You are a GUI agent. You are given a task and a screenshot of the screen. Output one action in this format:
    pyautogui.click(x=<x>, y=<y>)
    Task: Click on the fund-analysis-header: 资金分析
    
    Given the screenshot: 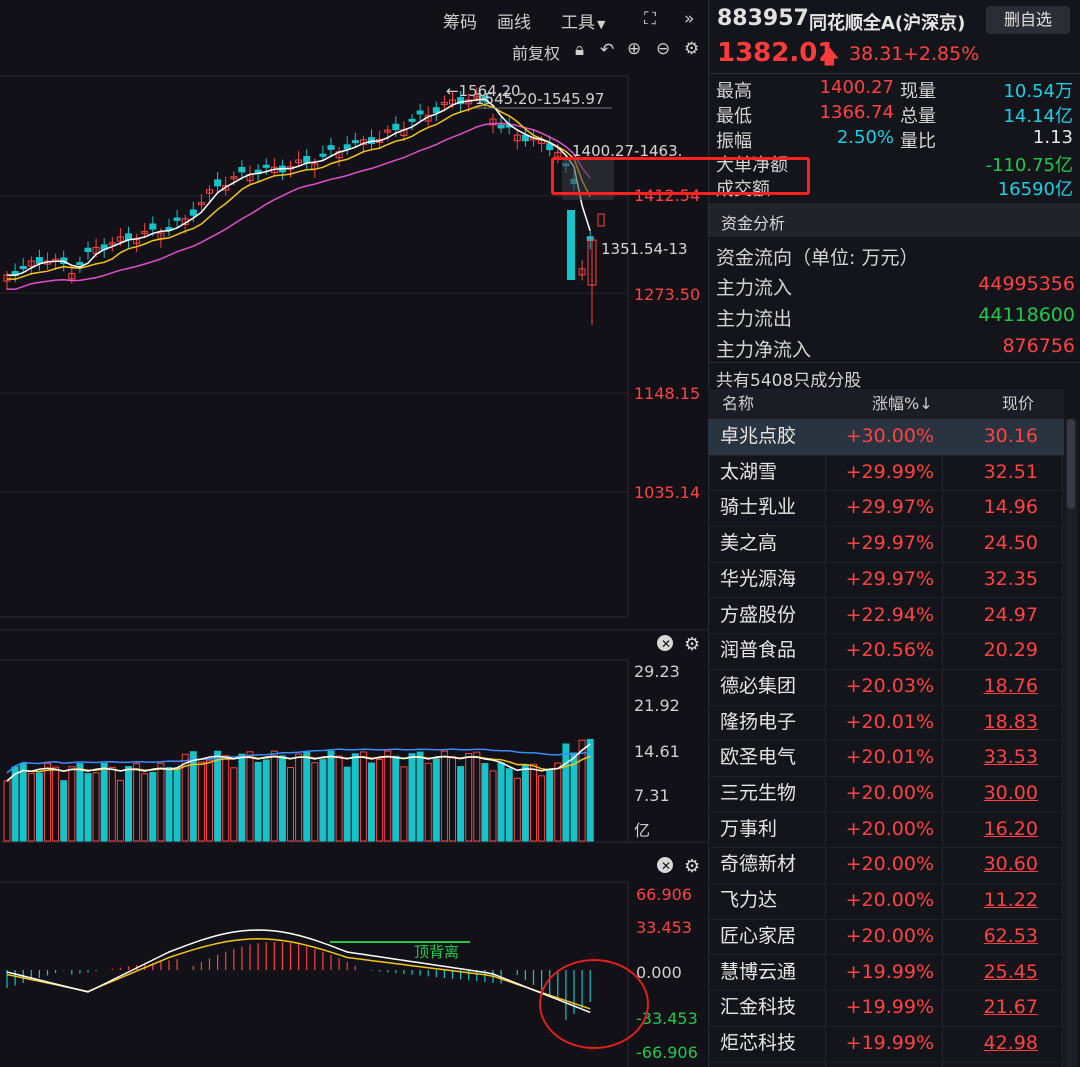 What is the action you would take?
    pyautogui.click(x=894, y=220)
    